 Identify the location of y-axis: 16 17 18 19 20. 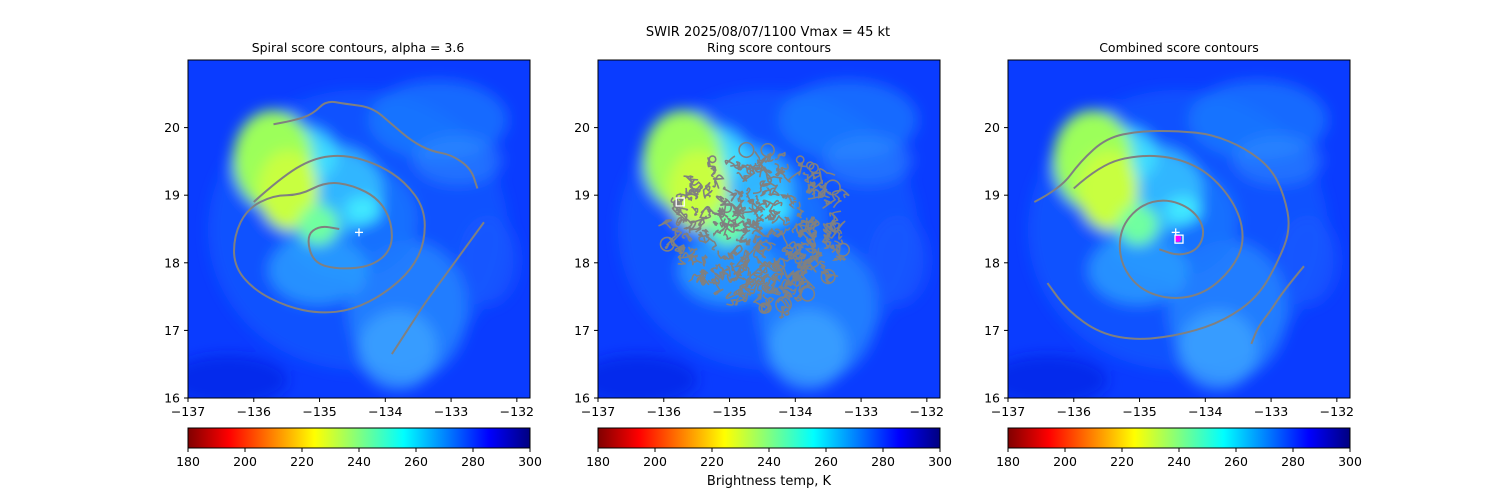
(586, 263).